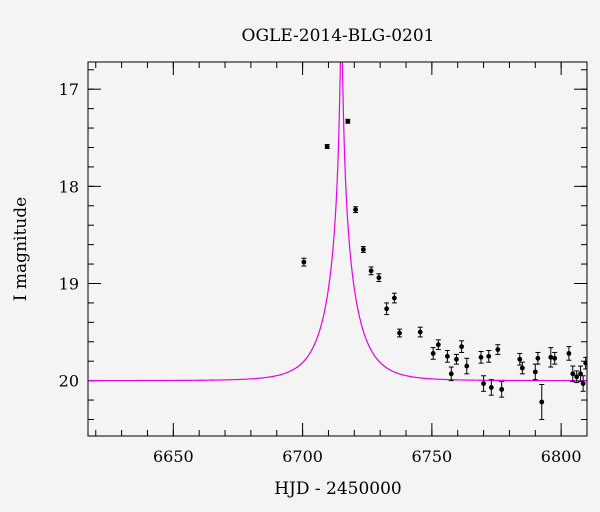 This screenshot has width=600, height=512. Describe the element at coordinates (561, 456) in the screenshot. I see `x-tick-label: 6800` at that location.